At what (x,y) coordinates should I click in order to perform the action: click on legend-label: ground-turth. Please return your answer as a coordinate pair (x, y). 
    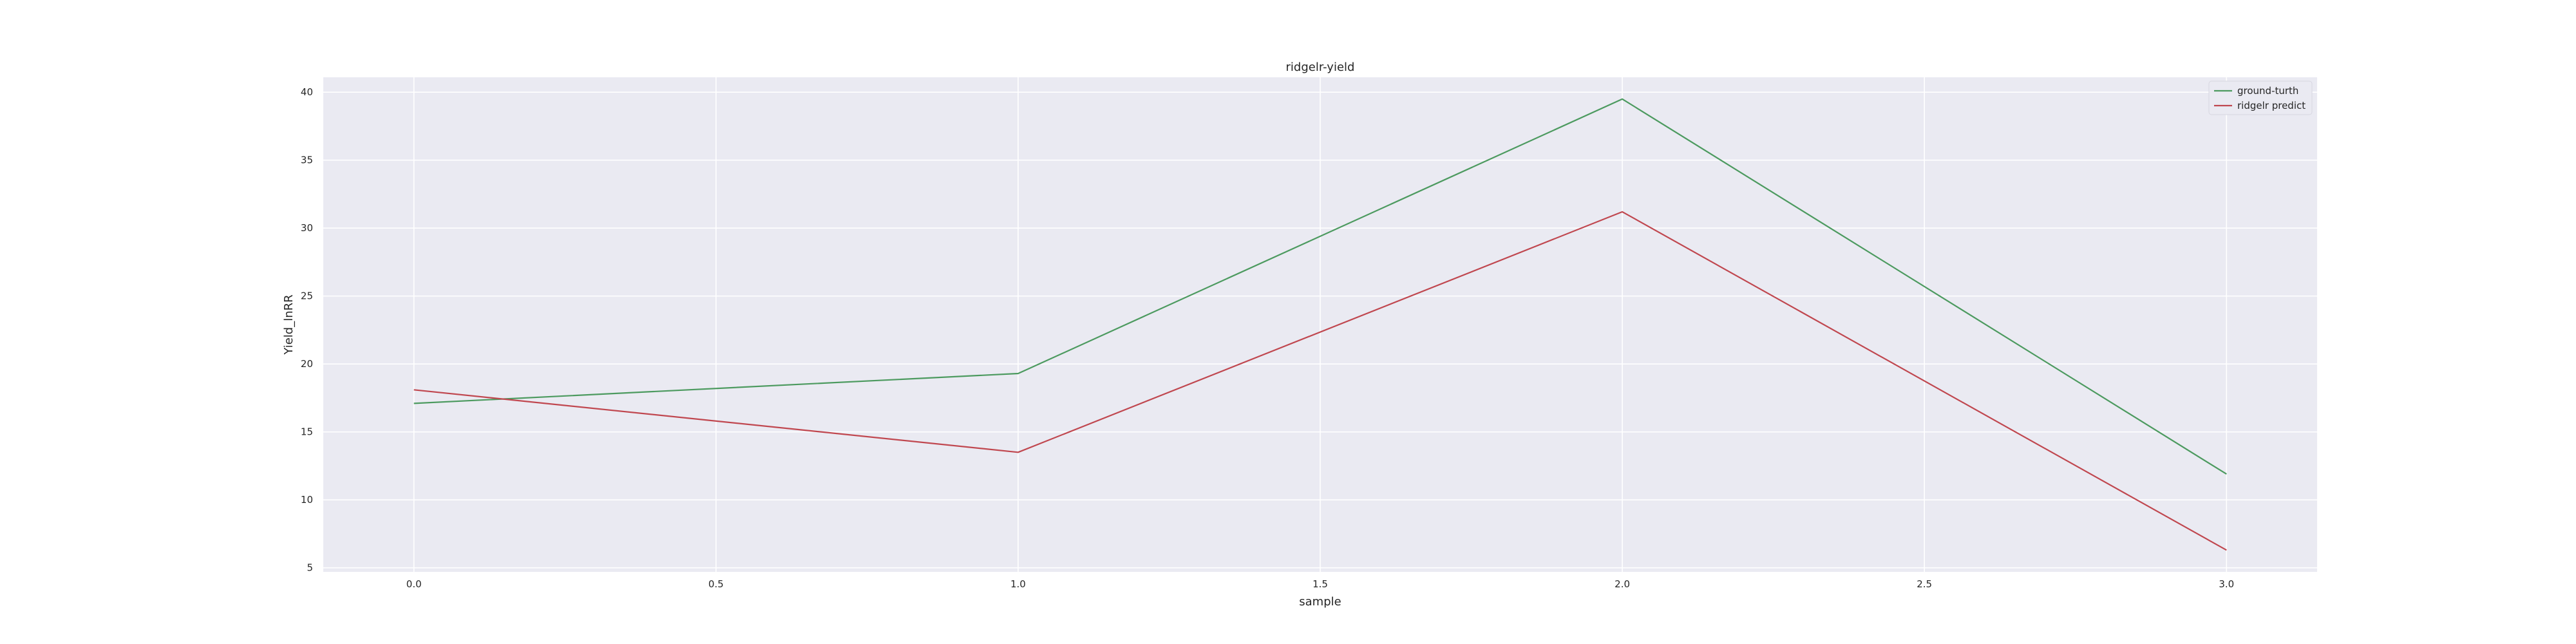
    Looking at the image, I should click on (2267, 91).